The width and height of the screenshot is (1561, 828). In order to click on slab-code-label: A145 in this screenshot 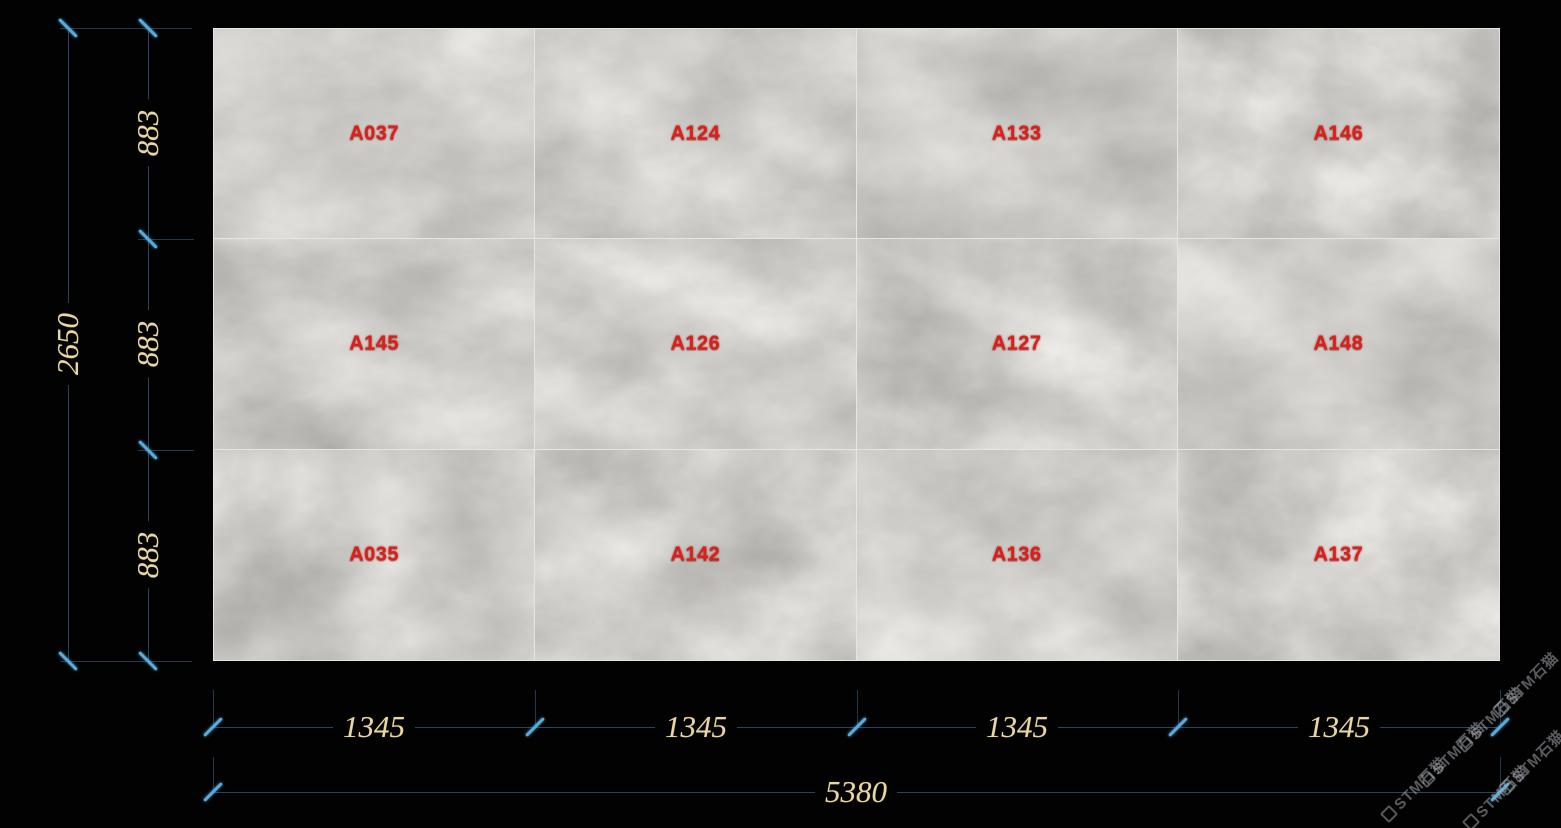, I will do `click(374, 343)`.